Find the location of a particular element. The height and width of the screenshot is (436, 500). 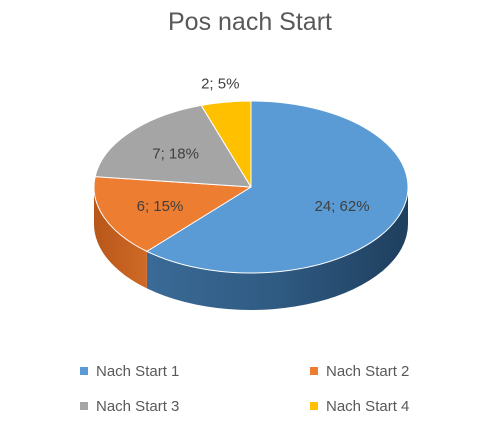

legend-item-2: Nach Start 2 is located at coordinates (359, 371).